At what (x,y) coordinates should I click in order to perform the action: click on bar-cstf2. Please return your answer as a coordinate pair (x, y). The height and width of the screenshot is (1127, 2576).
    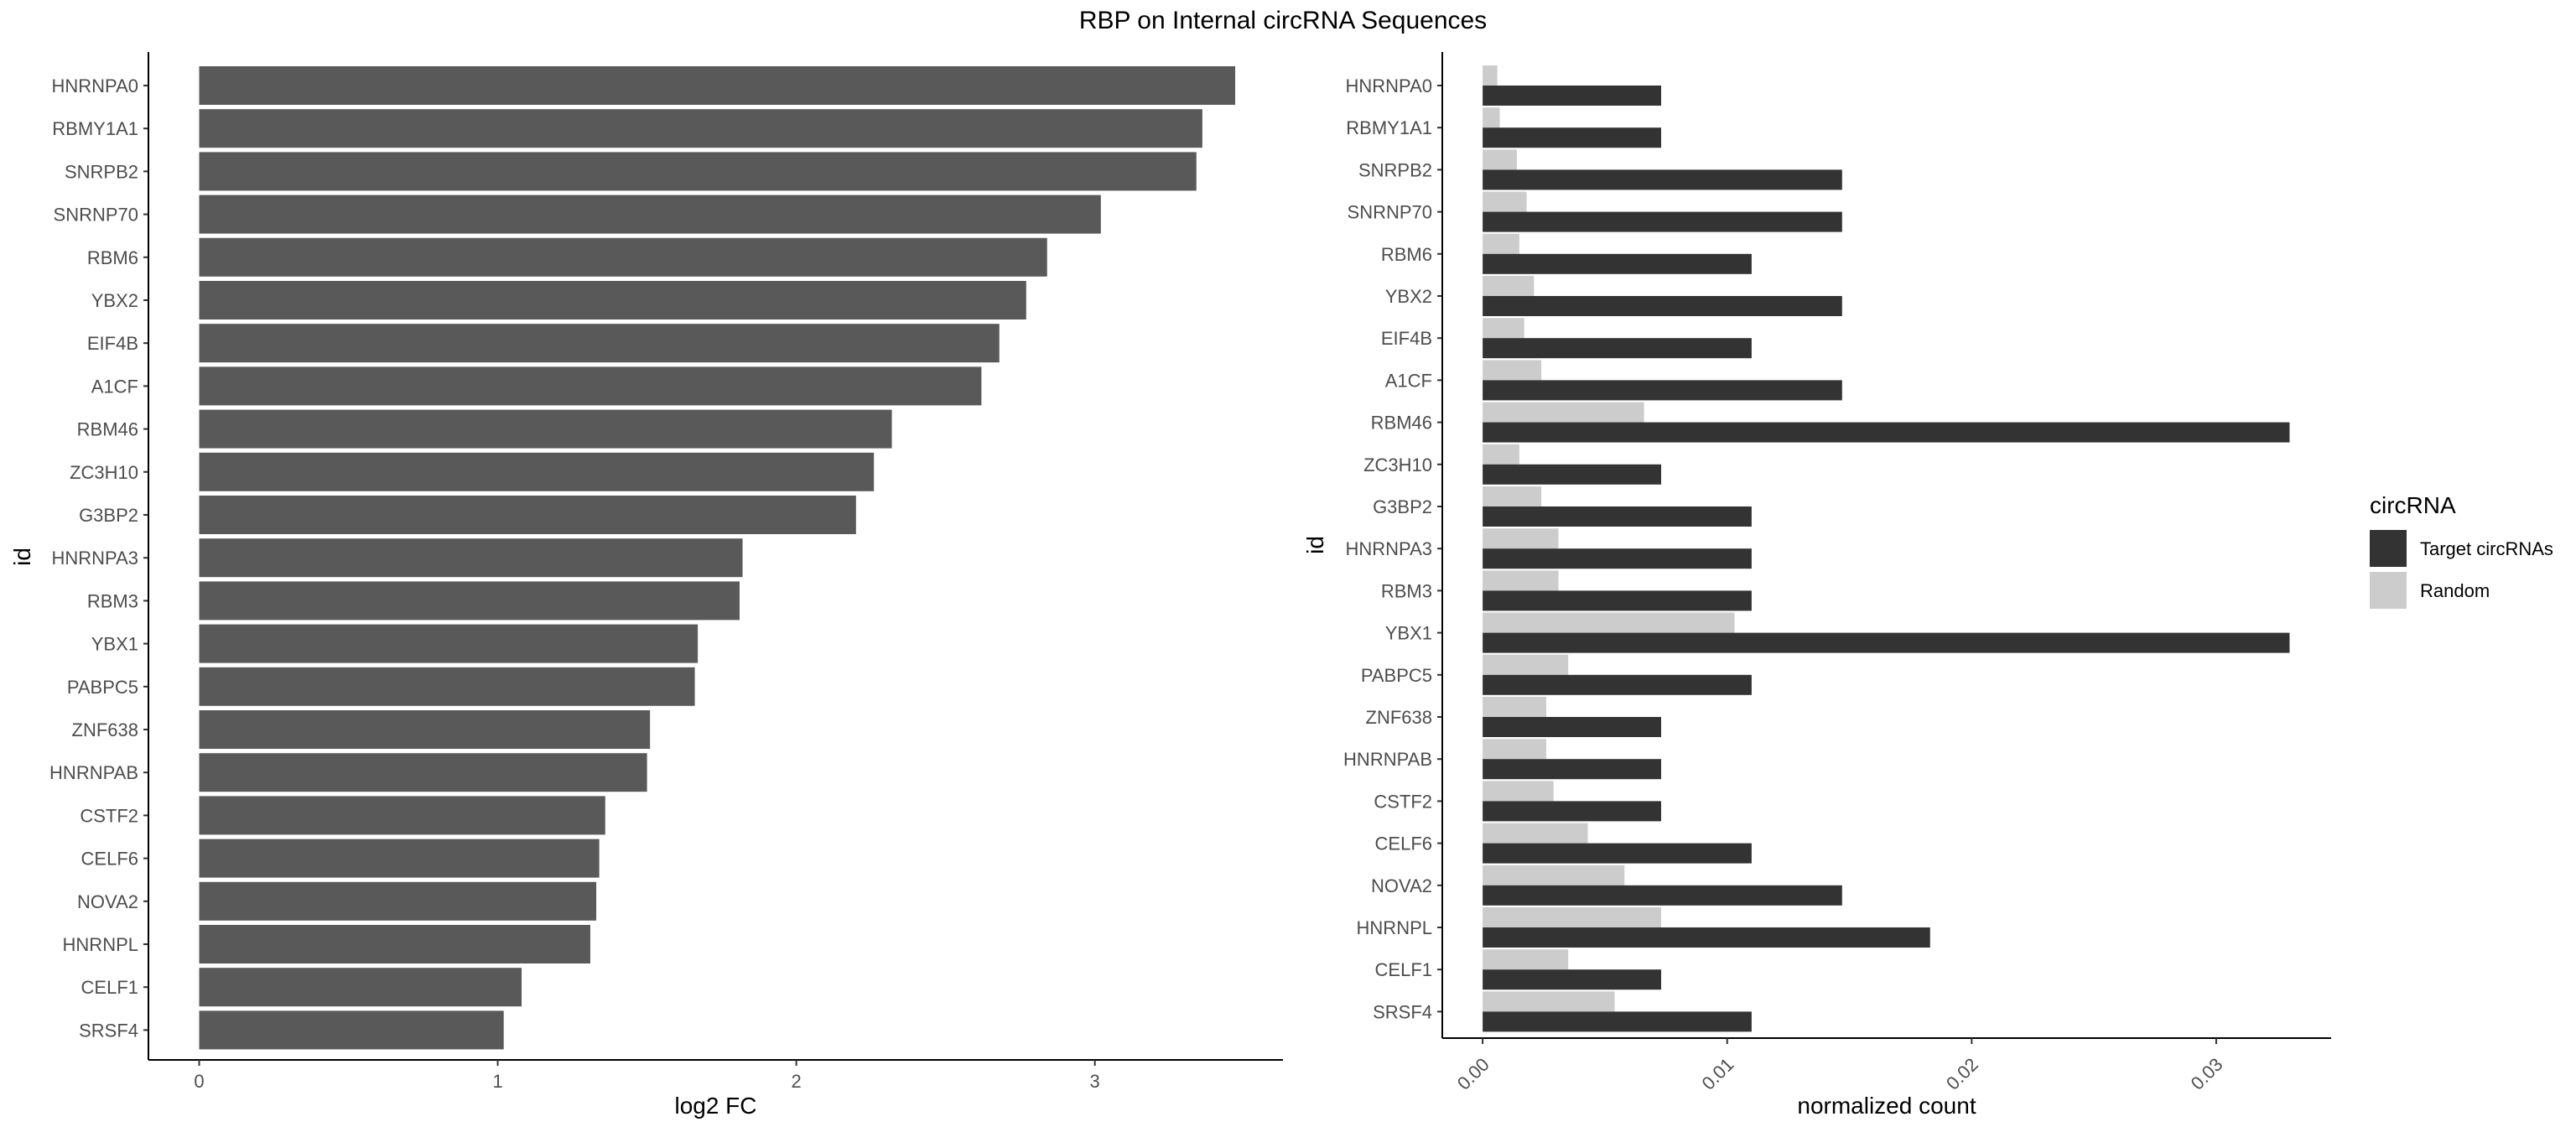
    Looking at the image, I should click on (402, 815).